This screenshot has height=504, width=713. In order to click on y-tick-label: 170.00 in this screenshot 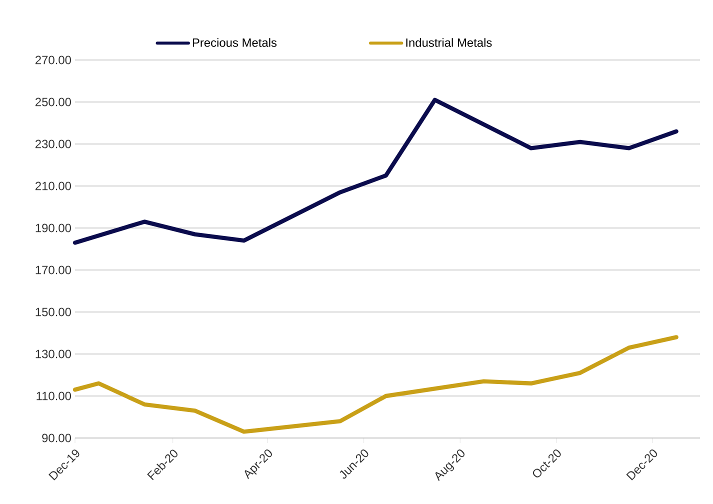, I will do `click(54, 270)`.